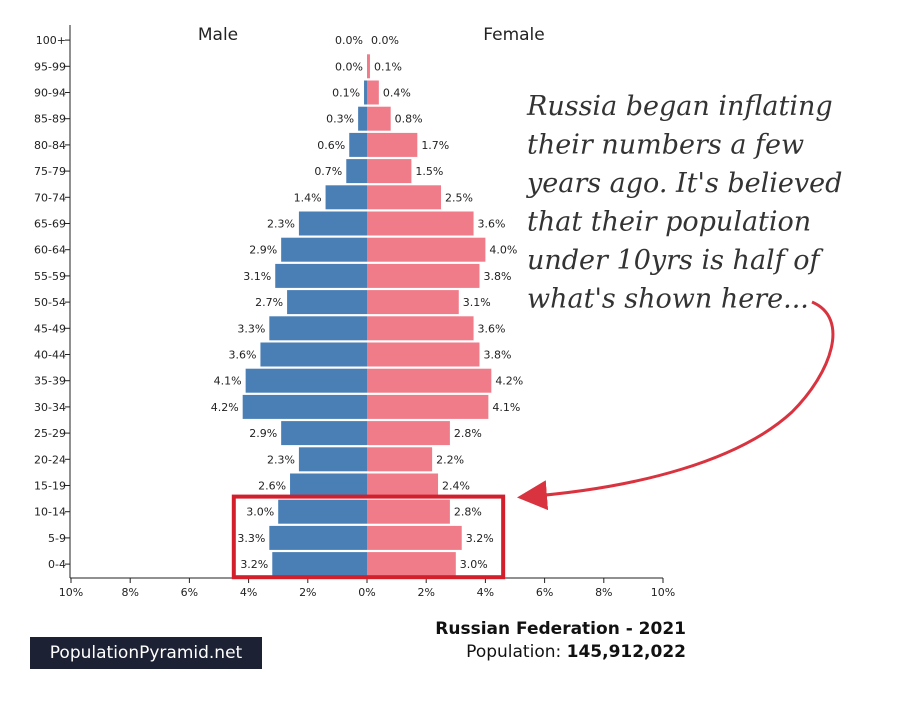 The image size is (908, 715). I want to click on label-female-10-14: 2.8%, so click(468, 512).